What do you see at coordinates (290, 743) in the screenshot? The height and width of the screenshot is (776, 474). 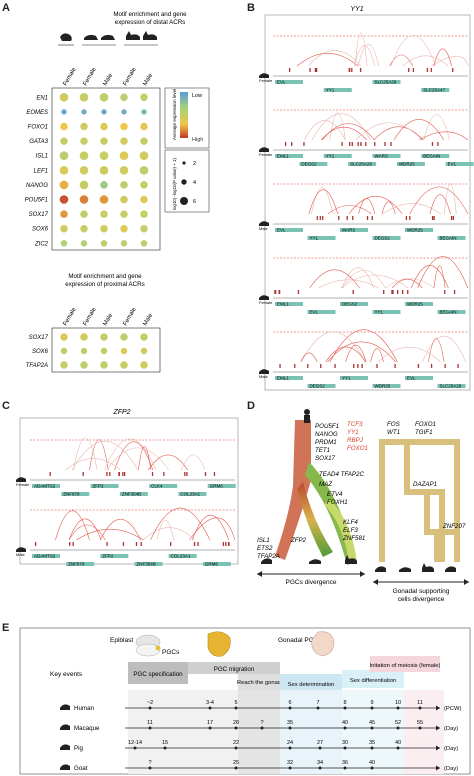 I see `timeline-mark: 24` at bounding box center [290, 743].